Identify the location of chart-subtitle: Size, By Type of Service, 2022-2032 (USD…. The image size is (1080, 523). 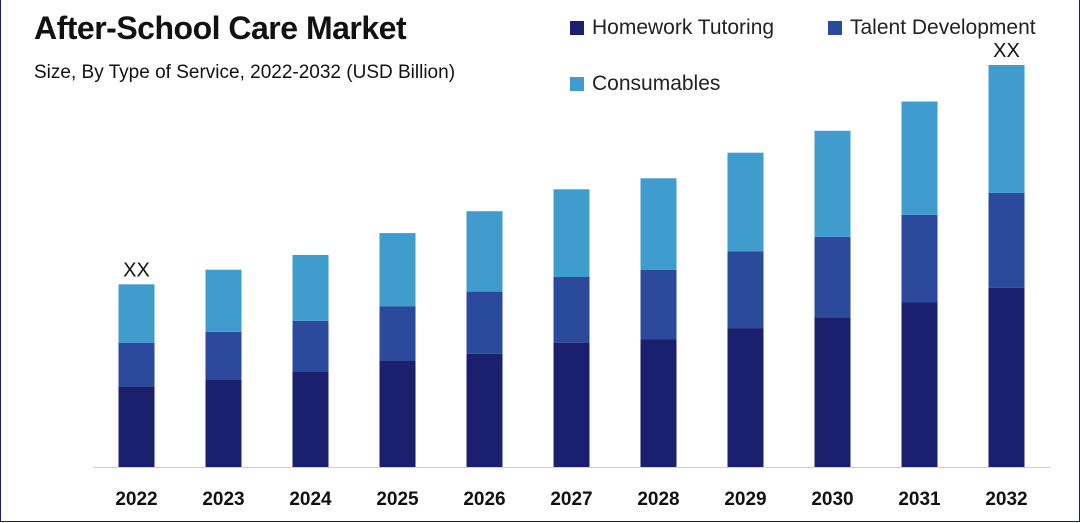
(245, 72).